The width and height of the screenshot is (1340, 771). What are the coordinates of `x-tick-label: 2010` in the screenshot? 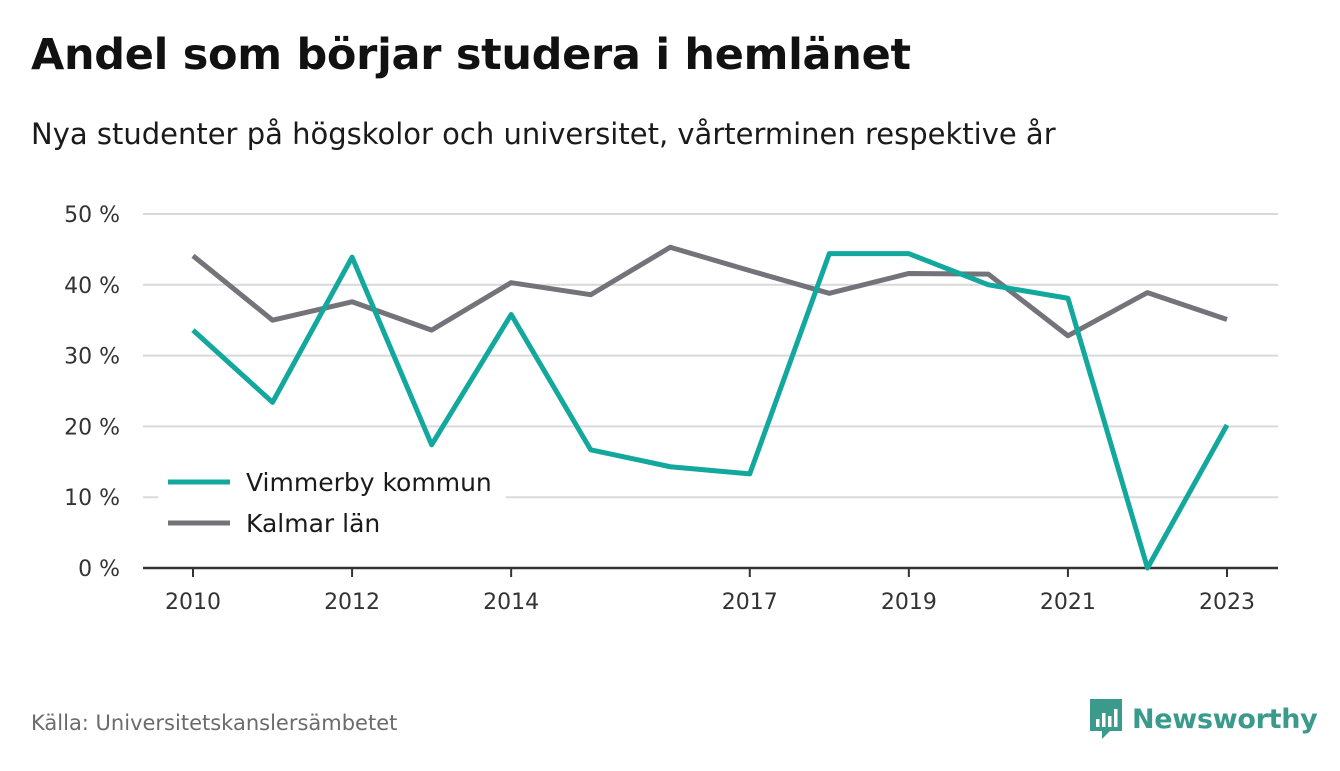 It's located at (193, 602).